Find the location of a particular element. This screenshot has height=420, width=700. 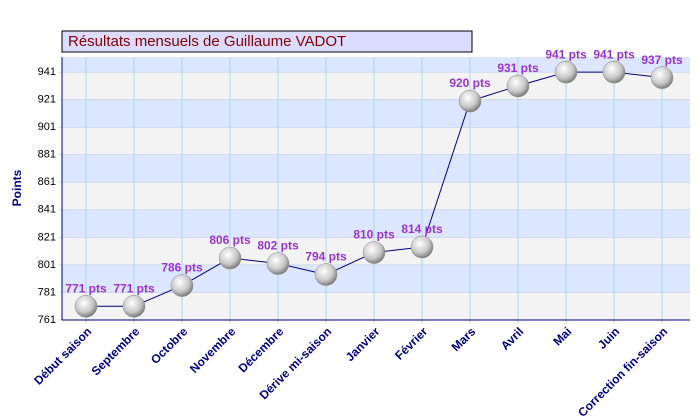

y-tick-label: 901 is located at coordinates (47, 127).